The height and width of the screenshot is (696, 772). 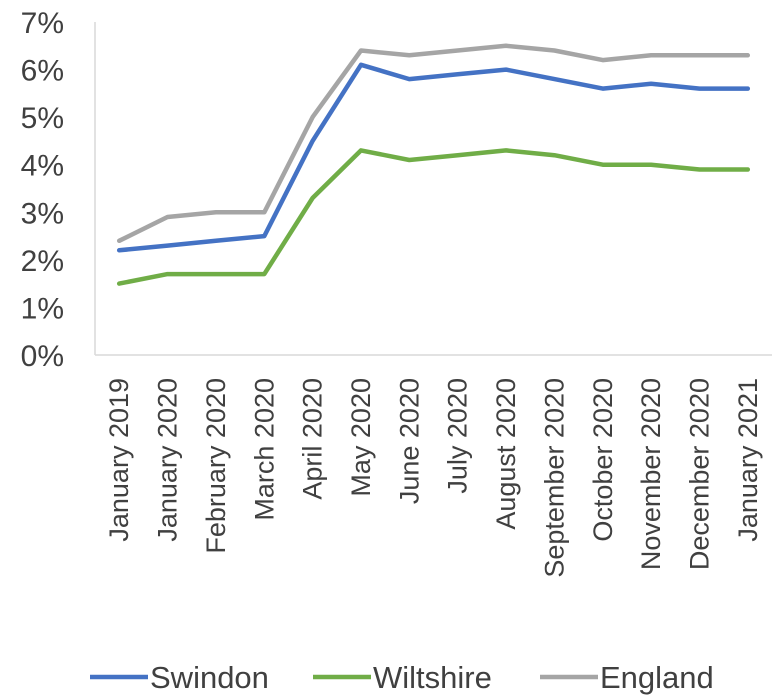 What do you see at coordinates (42, 71) in the screenshot?
I see `y-tick-label: 6%` at bounding box center [42, 71].